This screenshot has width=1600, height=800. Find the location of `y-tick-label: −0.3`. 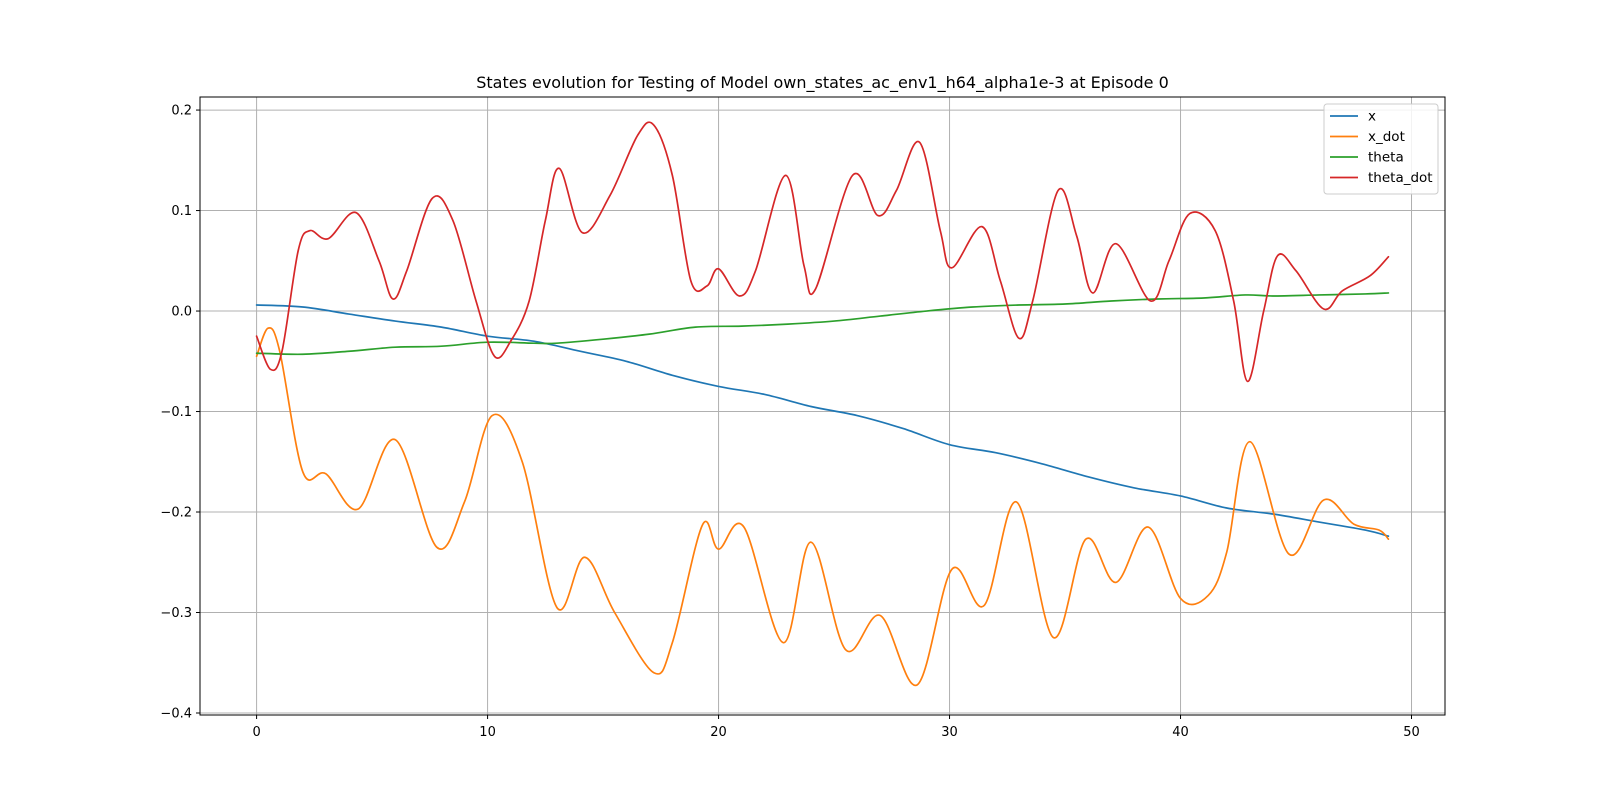

y-tick-label: −0.3 is located at coordinates (176, 613).